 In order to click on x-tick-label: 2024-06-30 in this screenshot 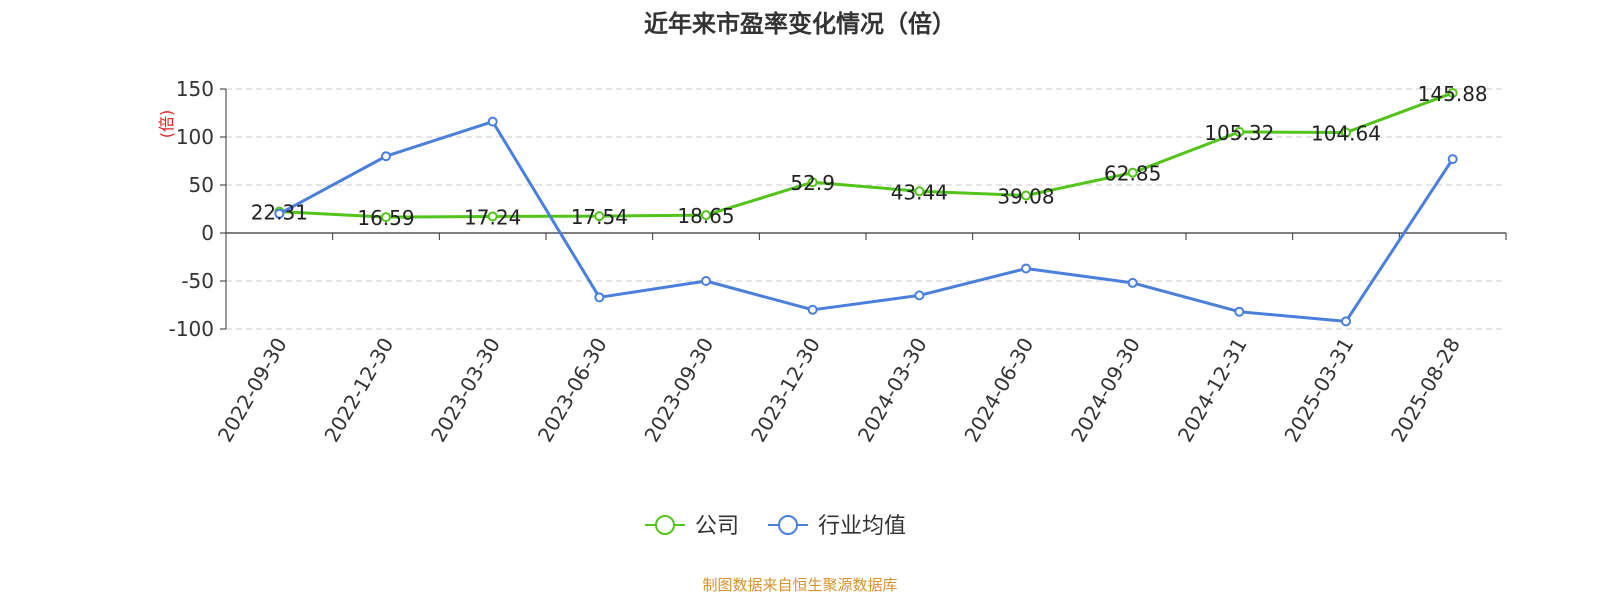, I will do `click(998, 390)`.